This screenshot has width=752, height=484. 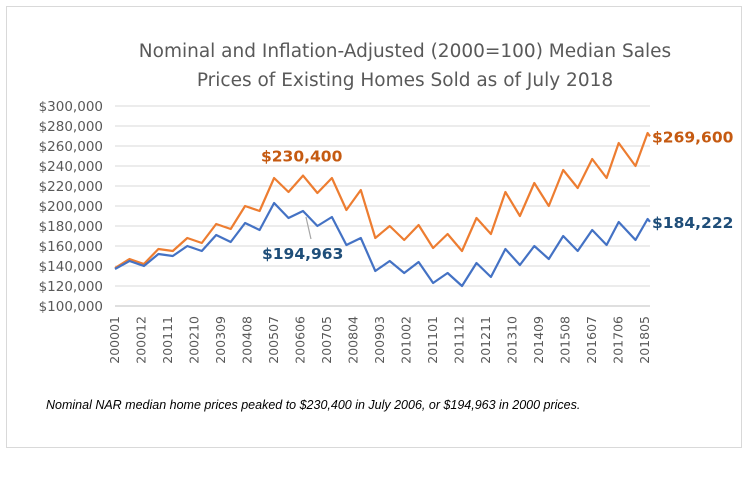 I want to click on x-tick-label: 201211, so click(x=485, y=340).